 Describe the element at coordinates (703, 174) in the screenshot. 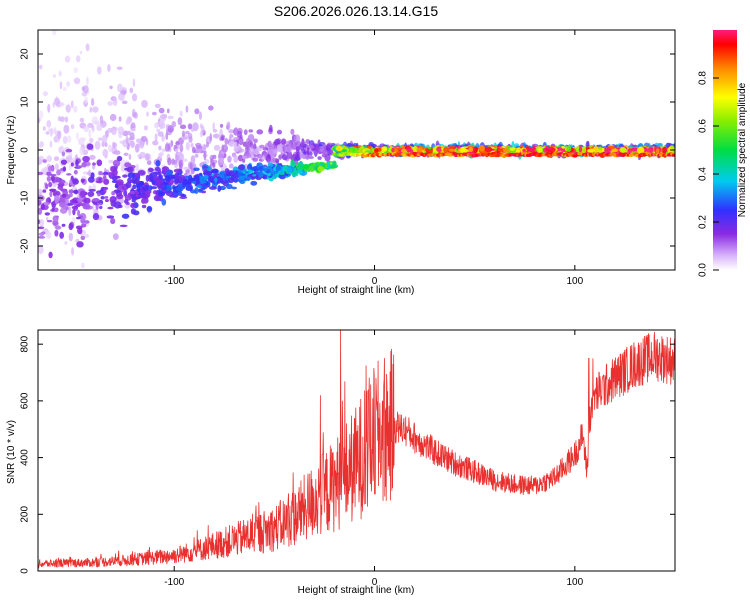

I see `colorbar-tick-label: 0.4` at that location.